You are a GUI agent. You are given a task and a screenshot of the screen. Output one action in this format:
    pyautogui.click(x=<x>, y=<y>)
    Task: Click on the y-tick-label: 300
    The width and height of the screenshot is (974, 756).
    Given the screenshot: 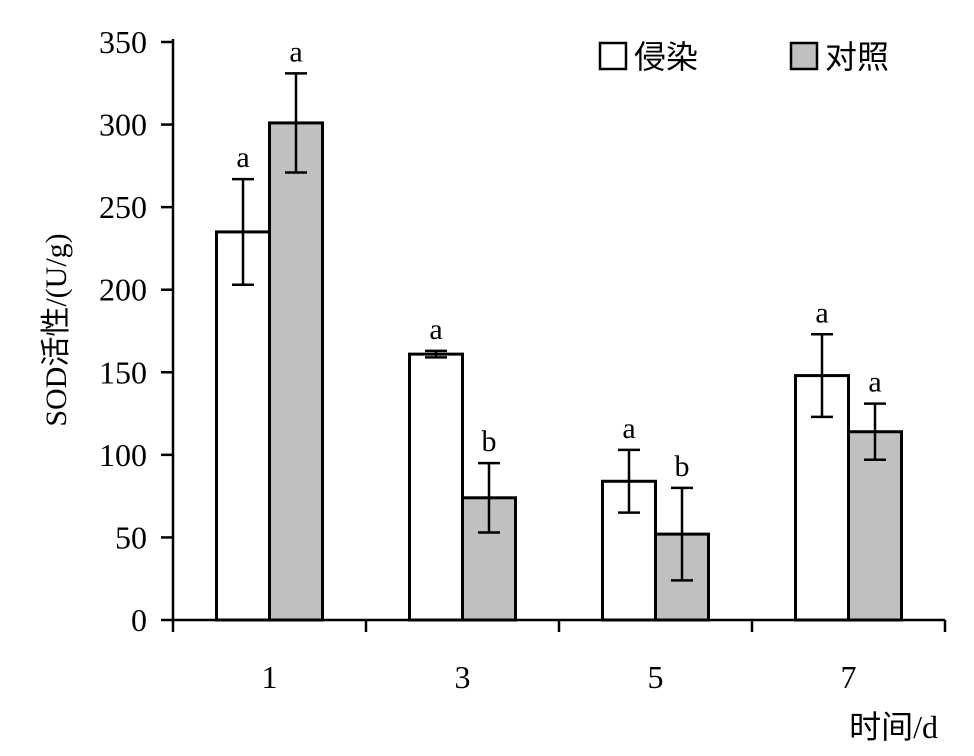 What is the action you would take?
    pyautogui.click(x=123, y=125)
    